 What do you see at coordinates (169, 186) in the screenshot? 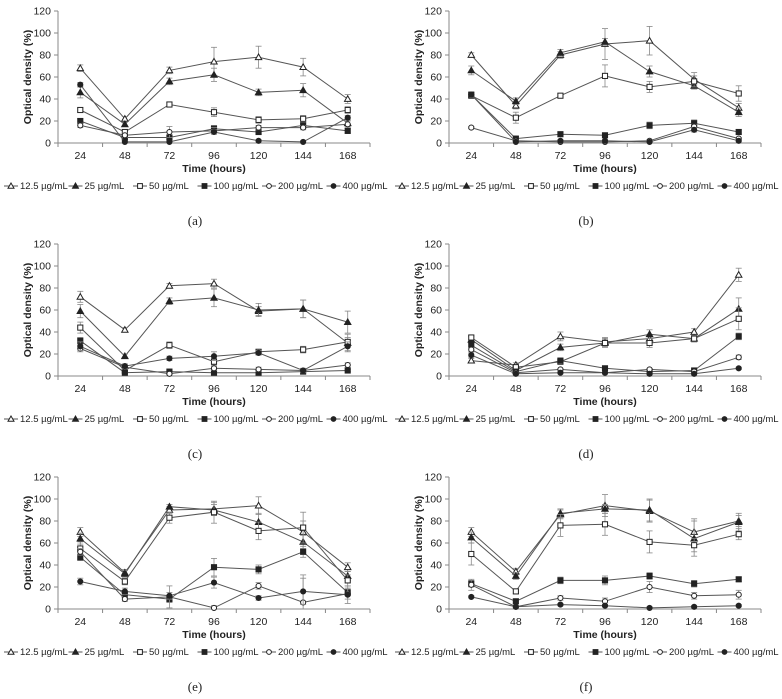
I see `legend-label: 50 µg/mL` at bounding box center [169, 186].